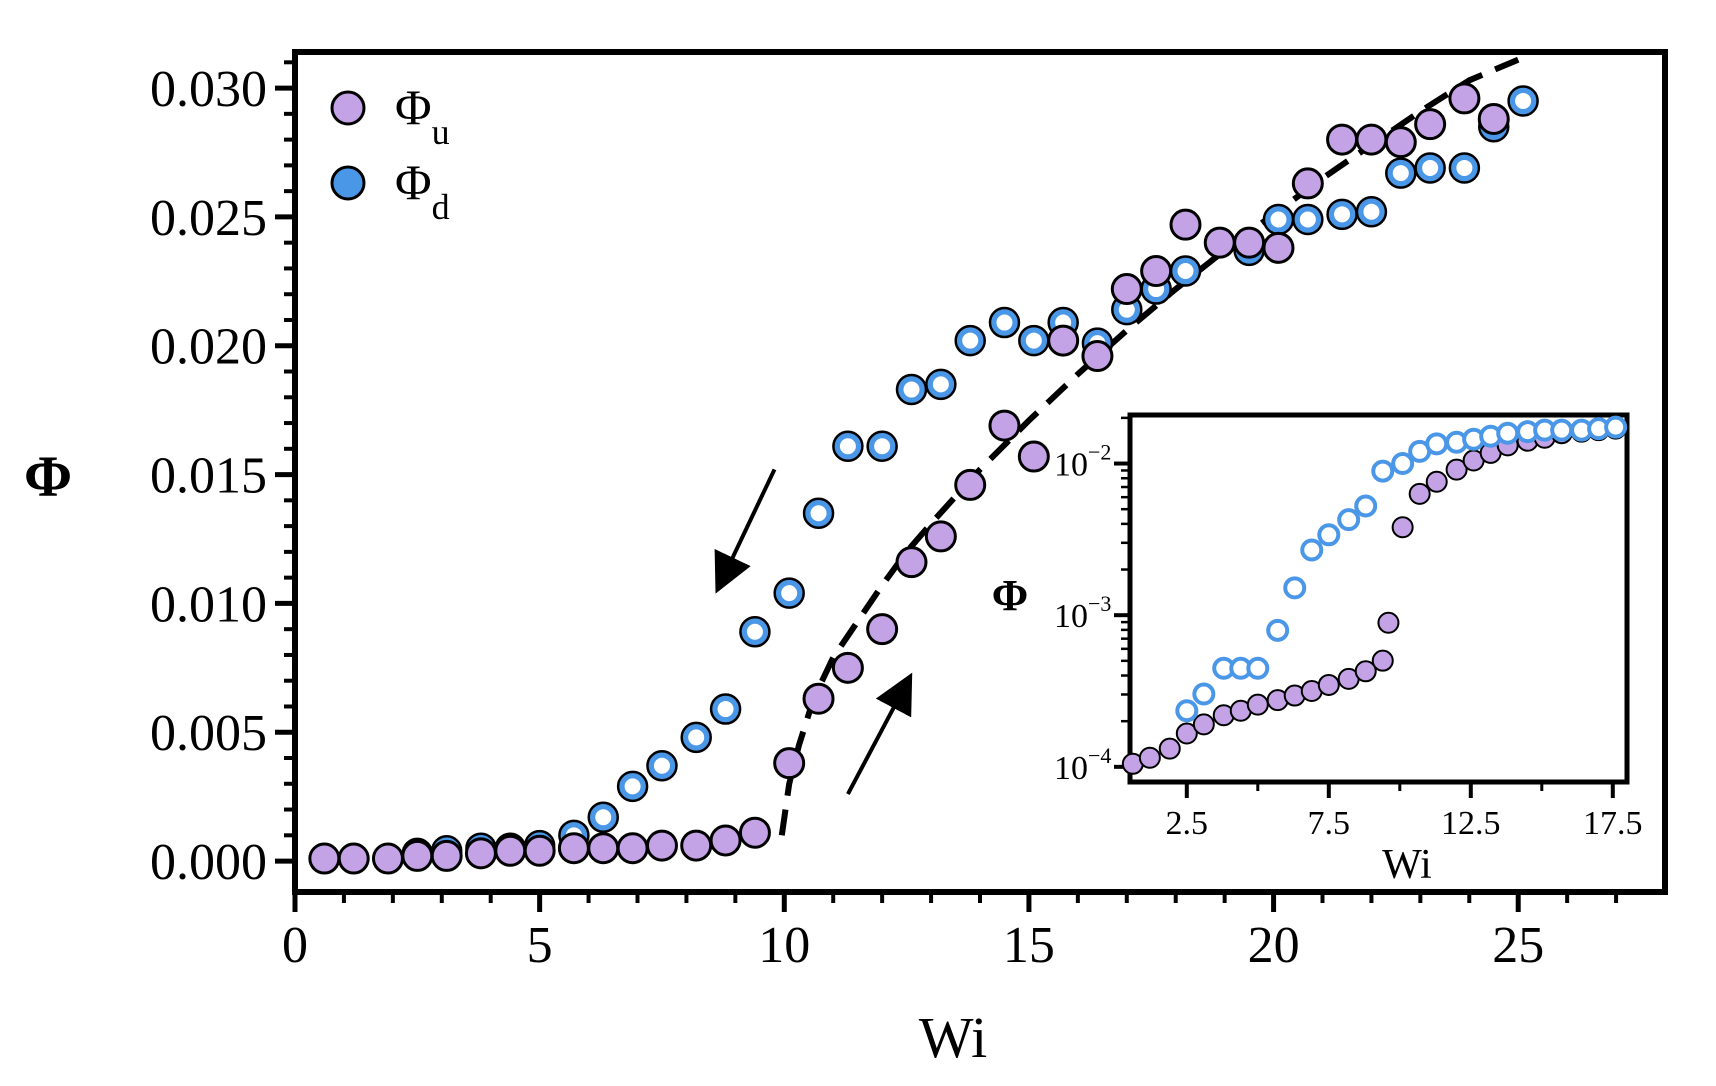 The width and height of the screenshot is (1716, 1086). Describe the element at coordinates (1099, 755) in the screenshot. I see `inset-y-tick-exponent: −4` at that location.